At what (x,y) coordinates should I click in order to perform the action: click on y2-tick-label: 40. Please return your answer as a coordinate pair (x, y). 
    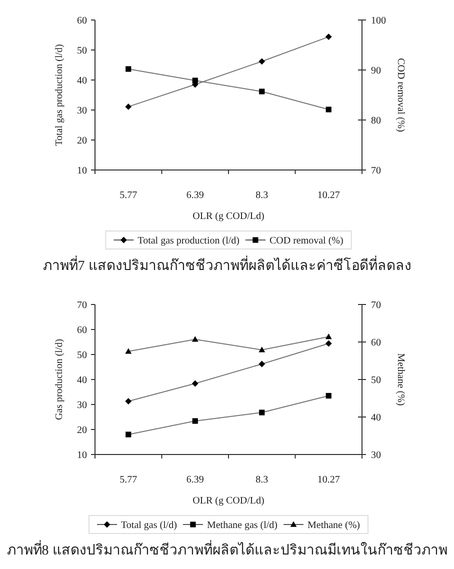
    Looking at the image, I should click on (376, 418).